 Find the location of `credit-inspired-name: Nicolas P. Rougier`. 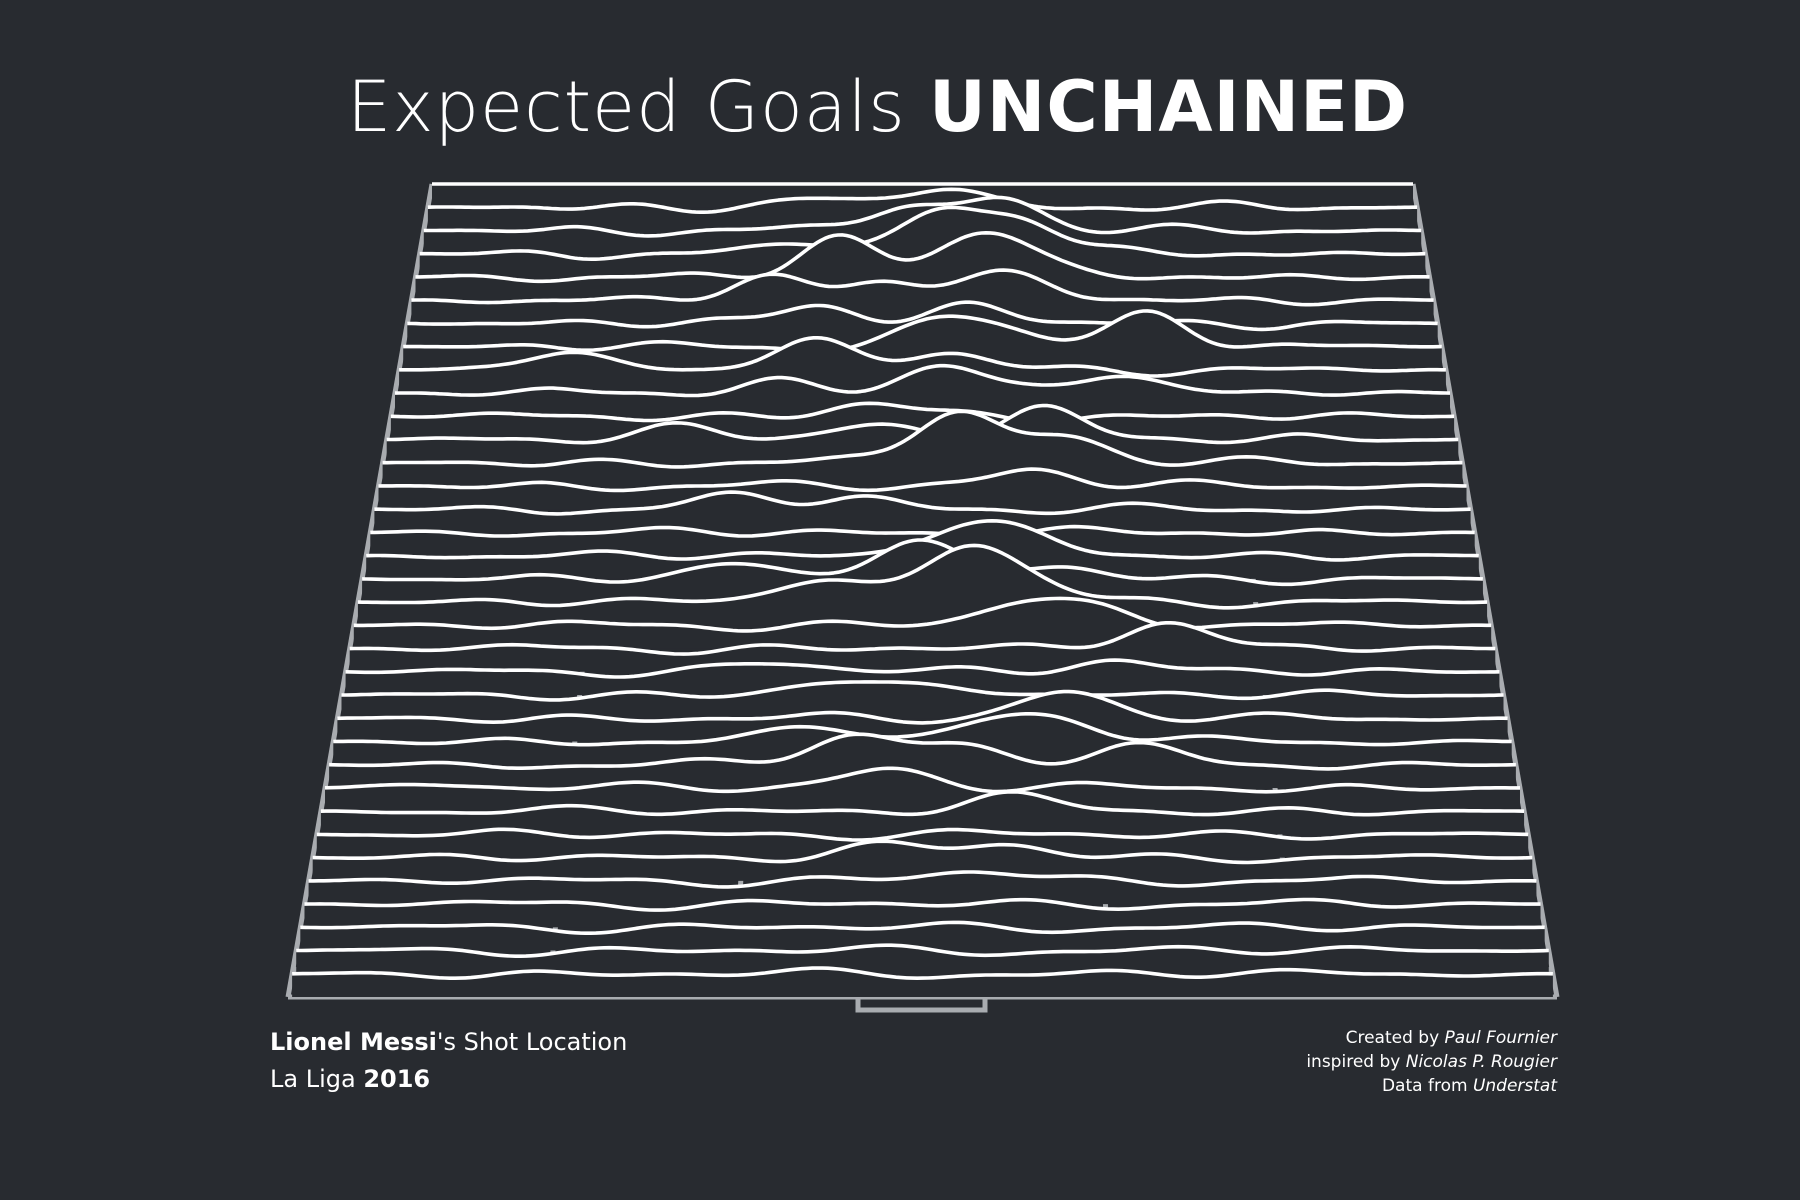

credit-inspired-name: Nicolas P. Rougier is located at coordinates (1481, 1062).